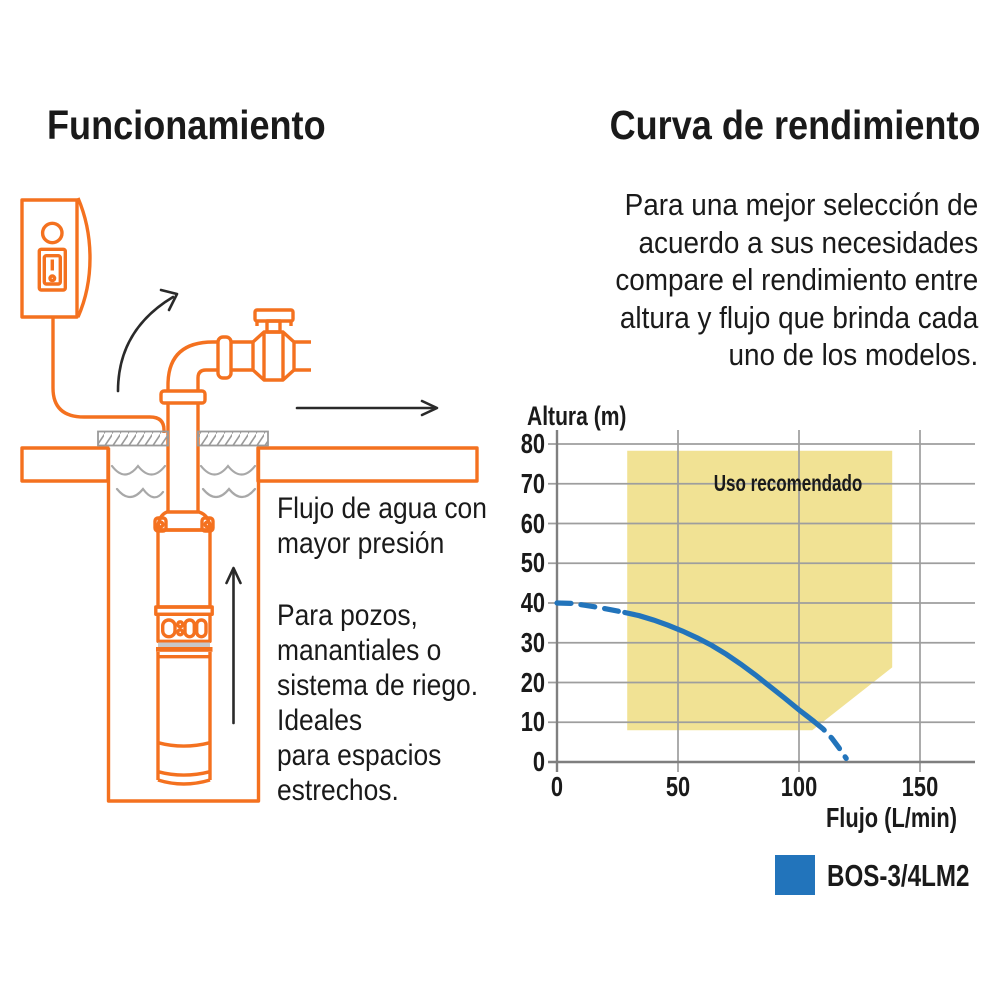 The height and width of the screenshot is (1000, 1000). What do you see at coordinates (382, 526) in the screenshot?
I see `pressure-caption: Flujo de agua con mayor presión` at bounding box center [382, 526].